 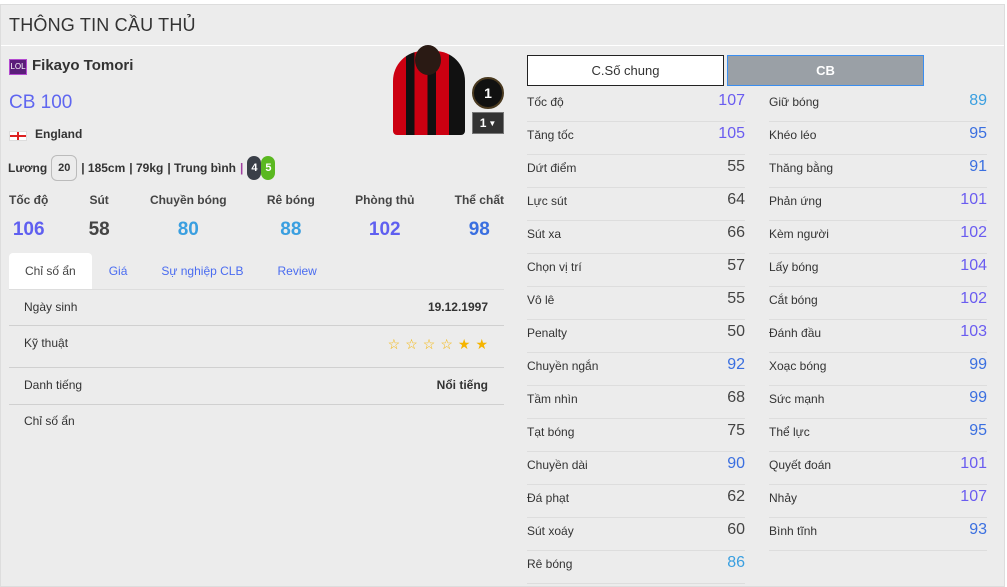 I want to click on stat-value: 101, so click(x=973, y=199).